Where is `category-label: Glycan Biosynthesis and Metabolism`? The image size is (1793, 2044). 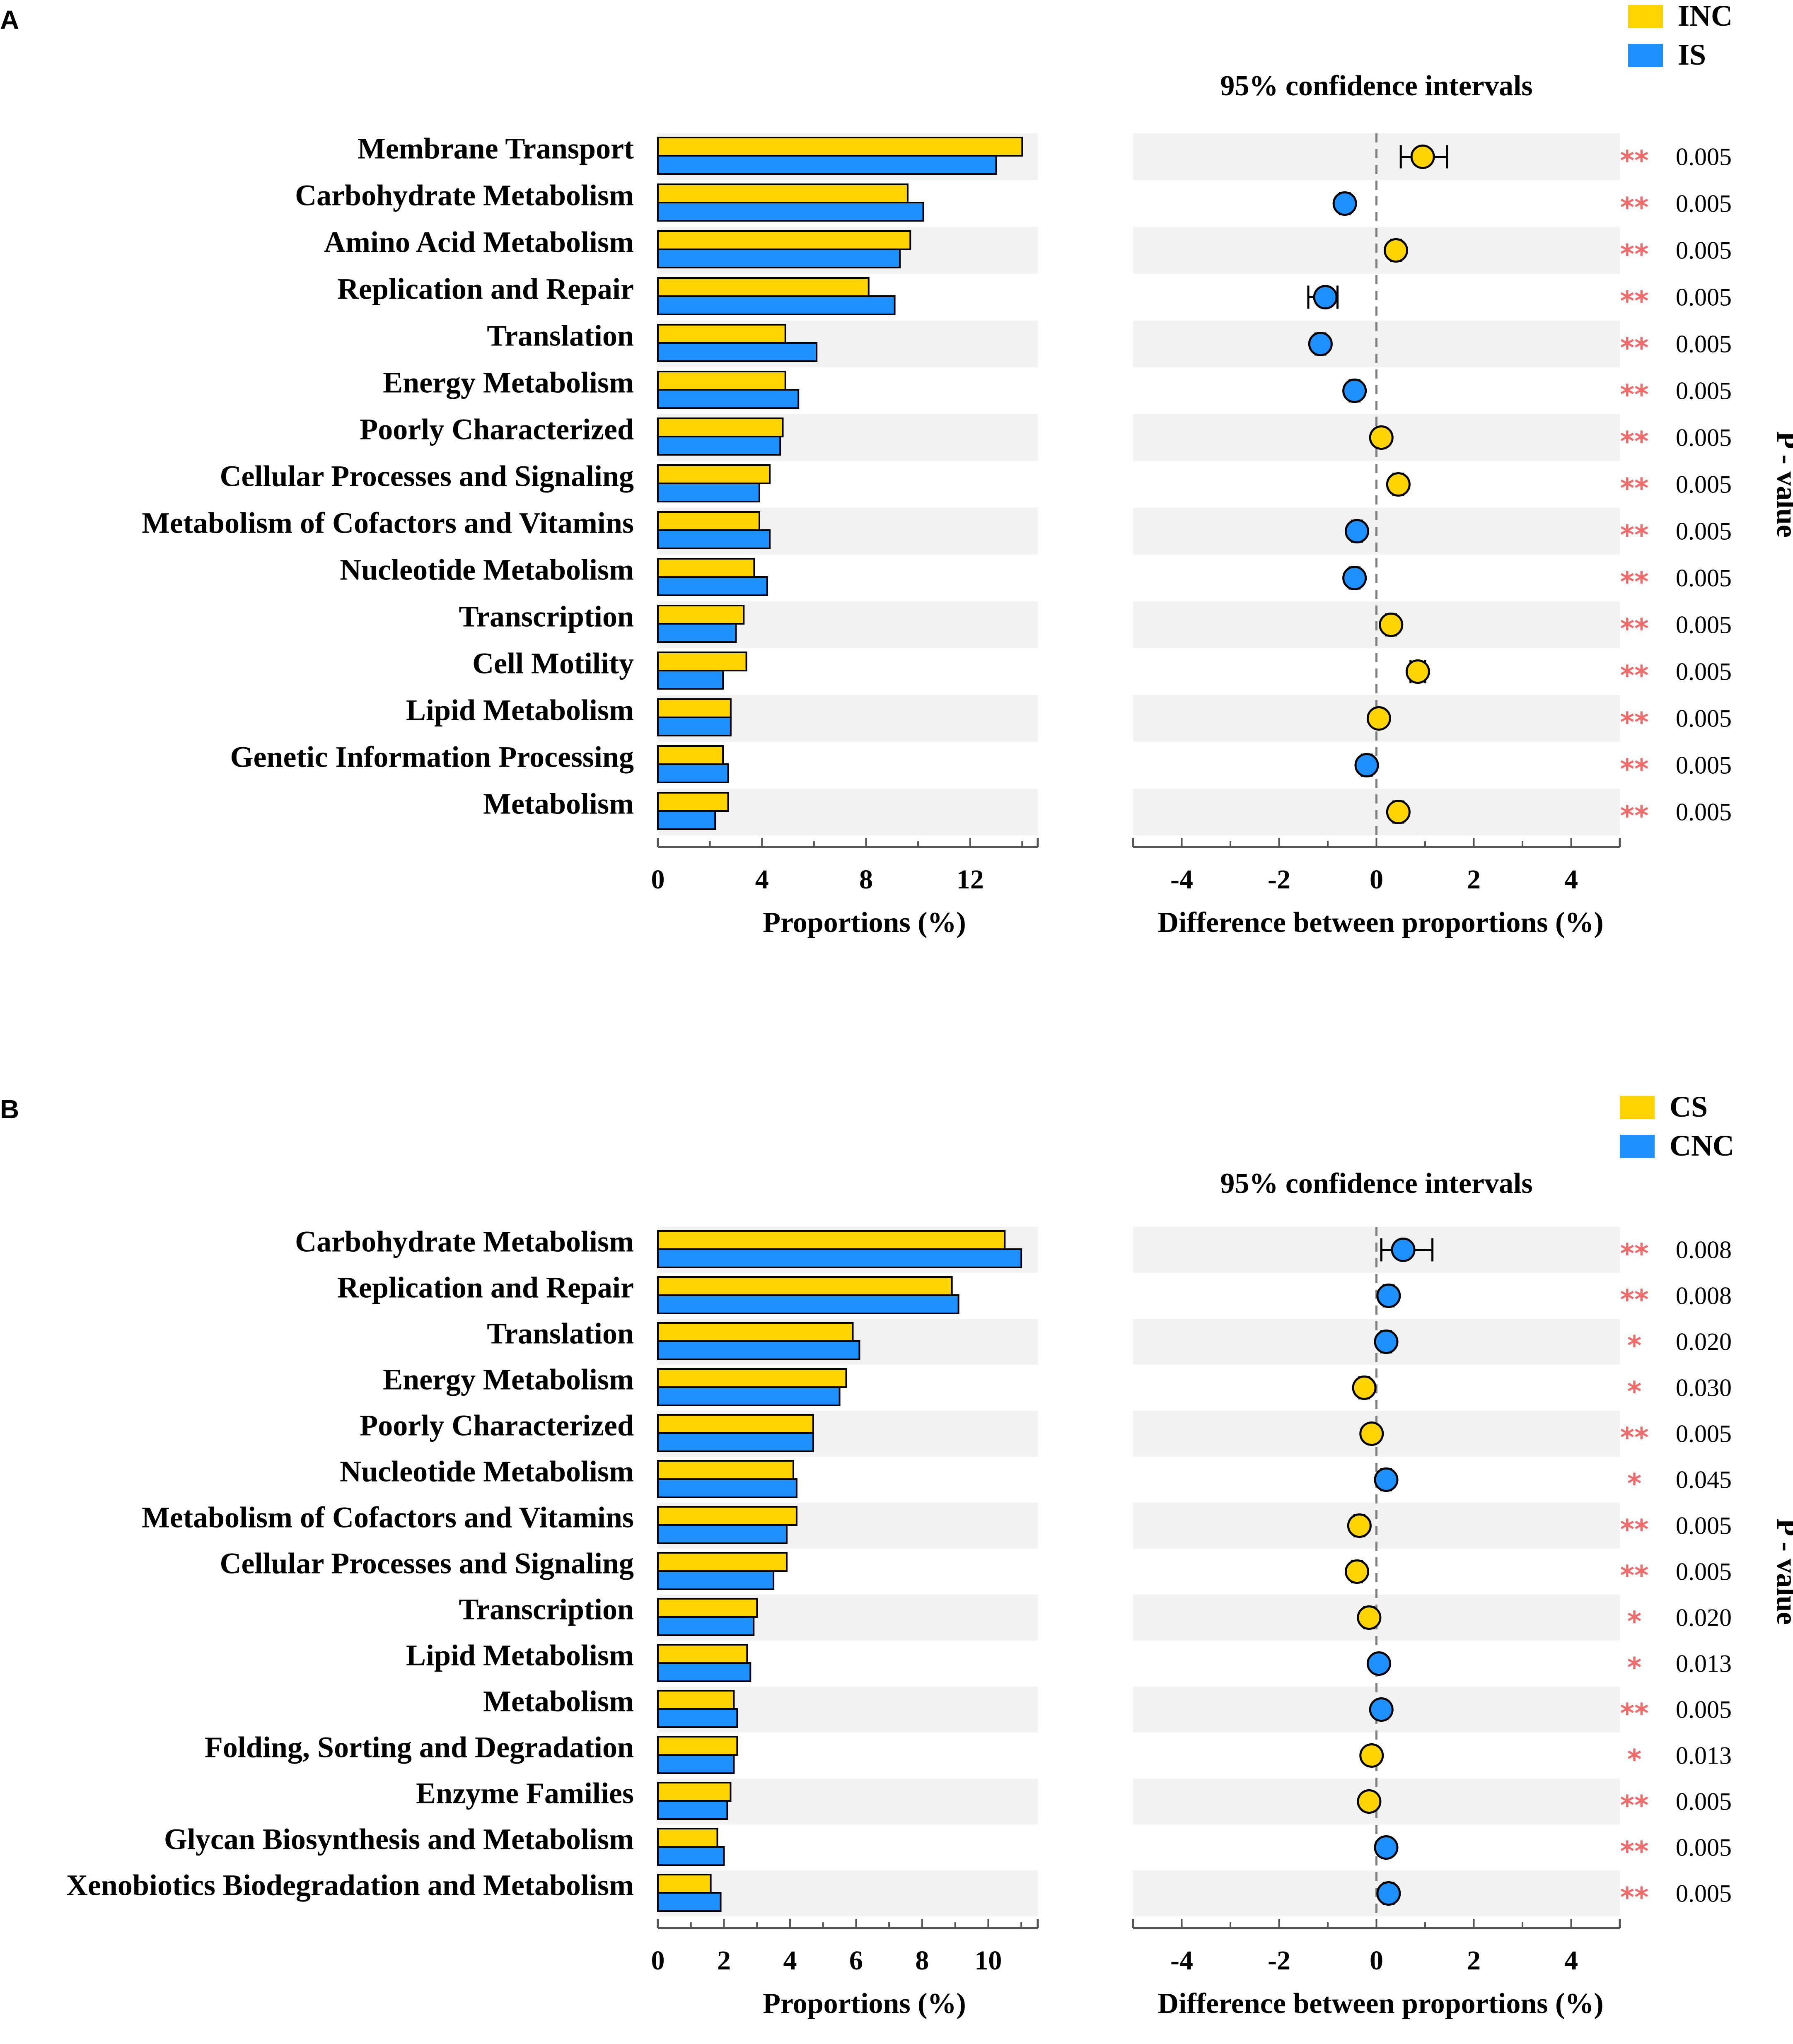
category-label: Glycan Biosynthesis and Metabolism is located at coordinates (399, 1840).